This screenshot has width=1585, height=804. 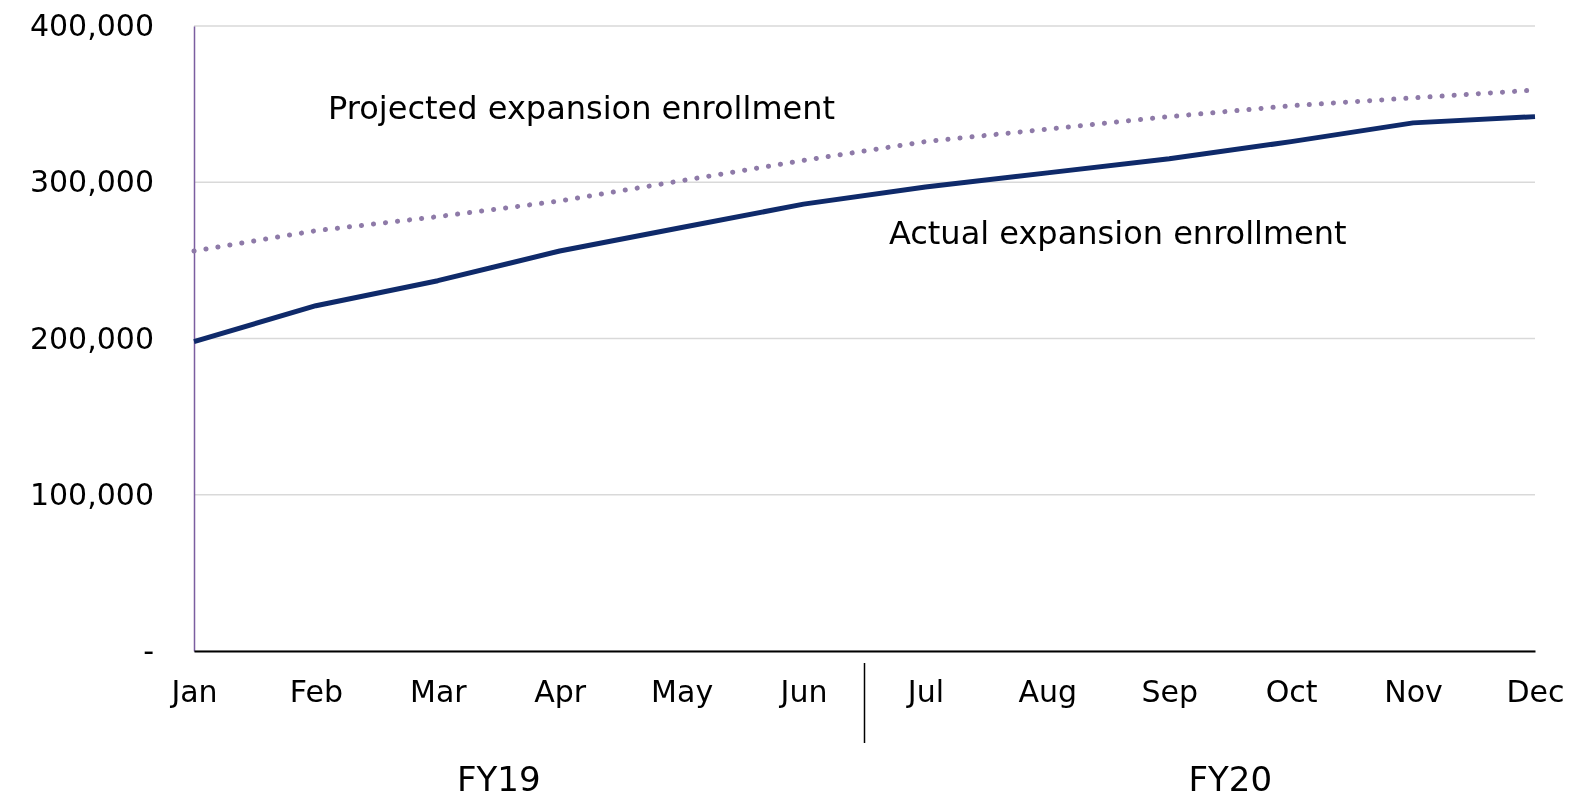 What do you see at coordinates (1048, 692) in the screenshot?
I see `x-tick-label: Aug` at bounding box center [1048, 692].